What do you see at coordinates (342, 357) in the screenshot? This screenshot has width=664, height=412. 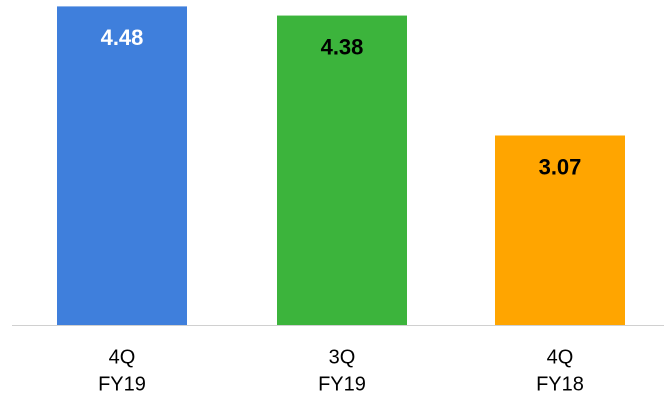 I see `x-tick-label: 3Q` at bounding box center [342, 357].